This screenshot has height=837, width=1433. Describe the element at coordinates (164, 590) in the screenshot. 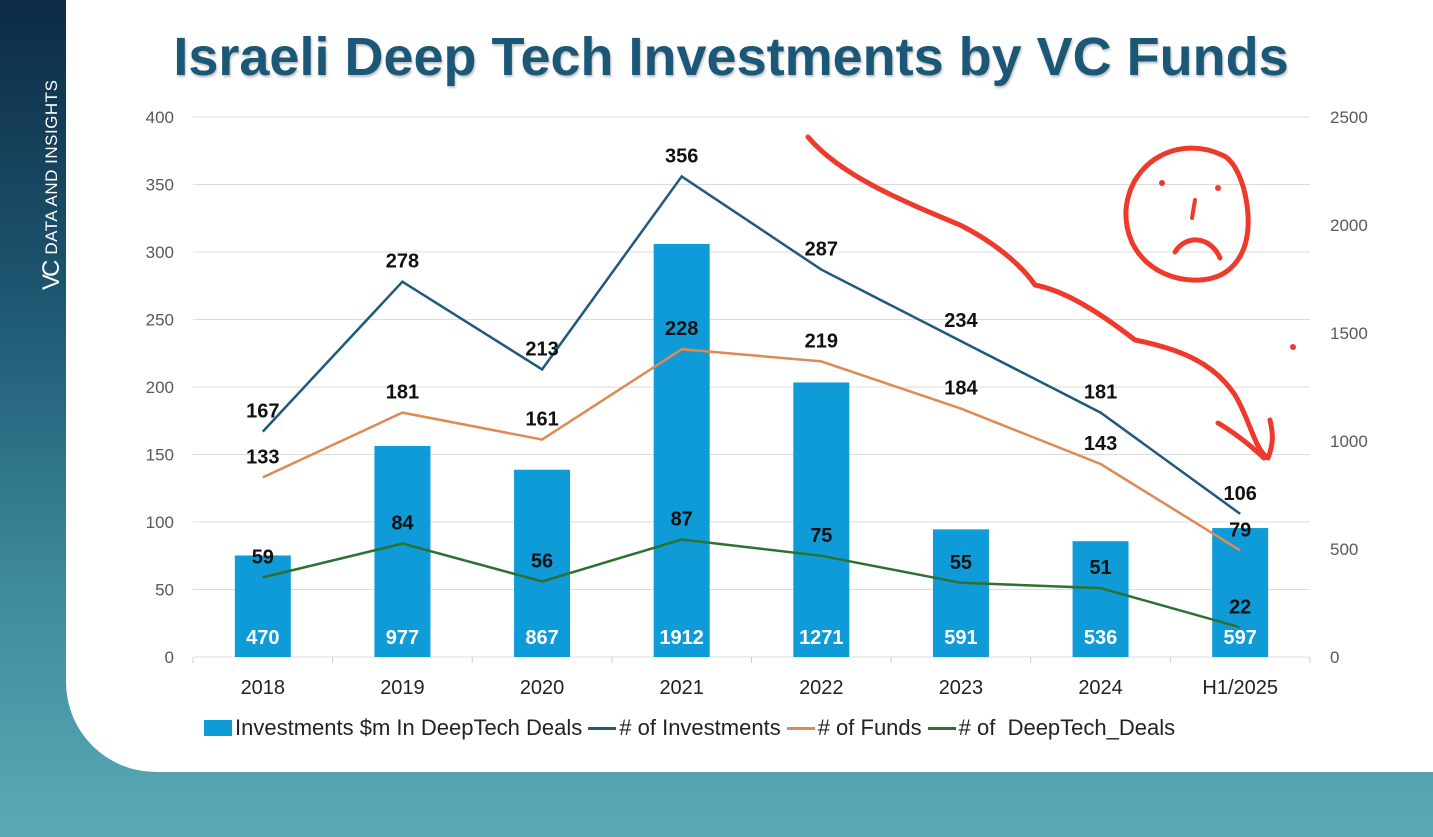

I see `y-left-tick-label: 50` at that location.